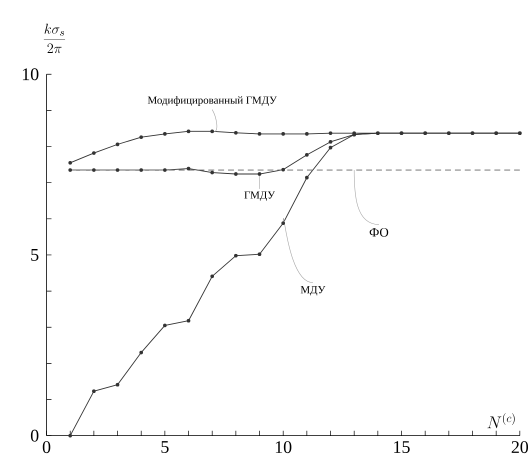  I want to click on ref-line-label: ФО, so click(379, 232).